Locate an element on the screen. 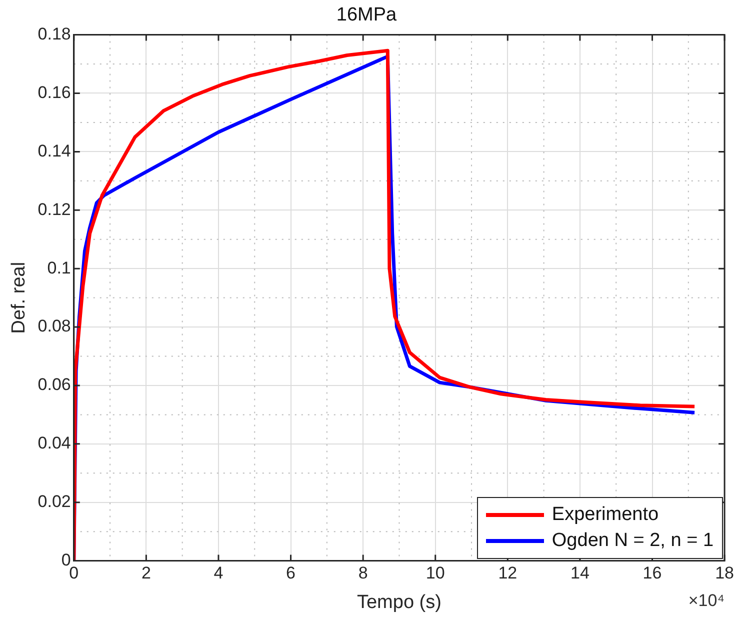 The width and height of the screenshot is (737, 626). x-tick-label: 14 is located at coordinates (580, 573).